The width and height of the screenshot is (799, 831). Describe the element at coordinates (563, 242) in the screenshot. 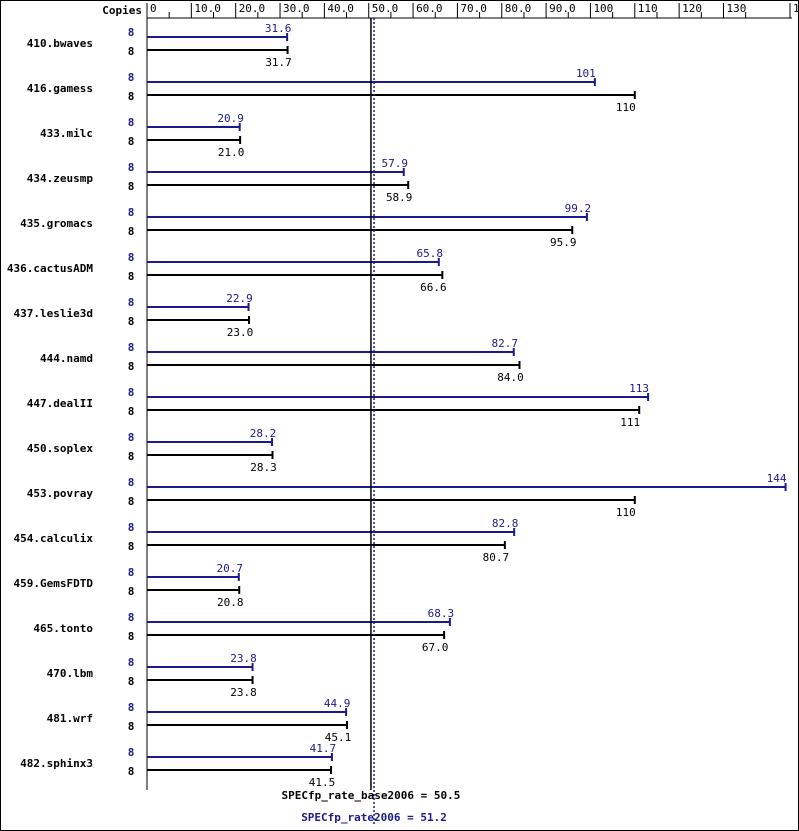

I see `base-value-label: 95.9` at that location.